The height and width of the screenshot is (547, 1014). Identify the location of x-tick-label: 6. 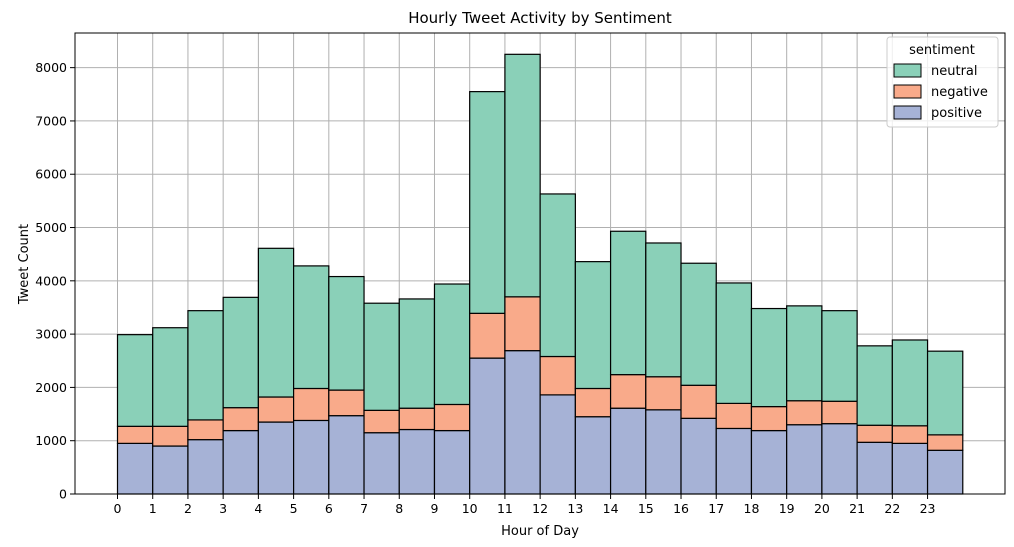
(329, 508).